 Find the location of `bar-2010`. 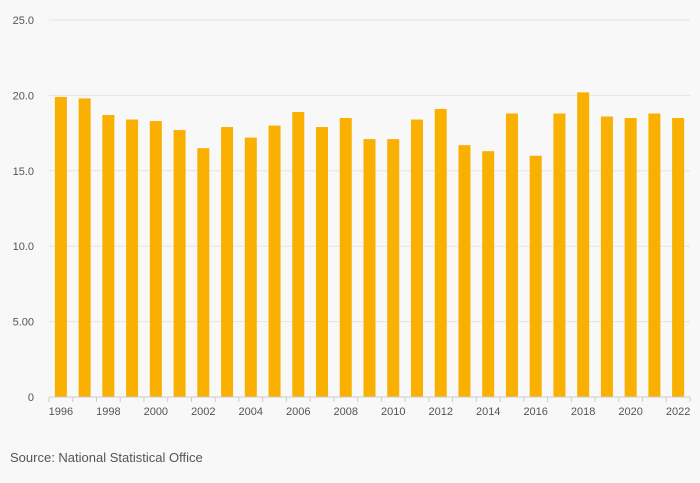

bar-2010 is located at coordinates (393, 268).